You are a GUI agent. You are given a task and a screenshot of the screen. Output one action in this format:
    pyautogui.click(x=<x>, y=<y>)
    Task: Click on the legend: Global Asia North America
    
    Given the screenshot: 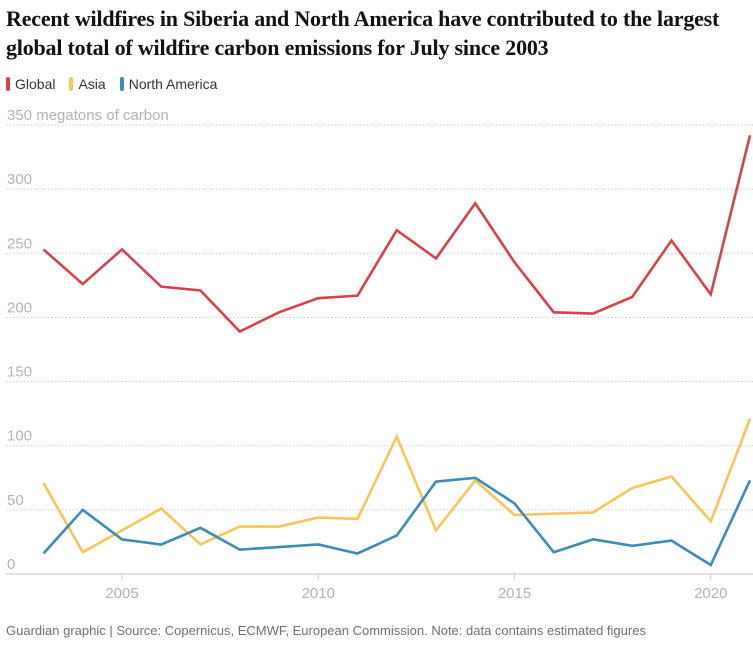 What is the action you would take?
    pyautogui.click(x=111, y=84)
    